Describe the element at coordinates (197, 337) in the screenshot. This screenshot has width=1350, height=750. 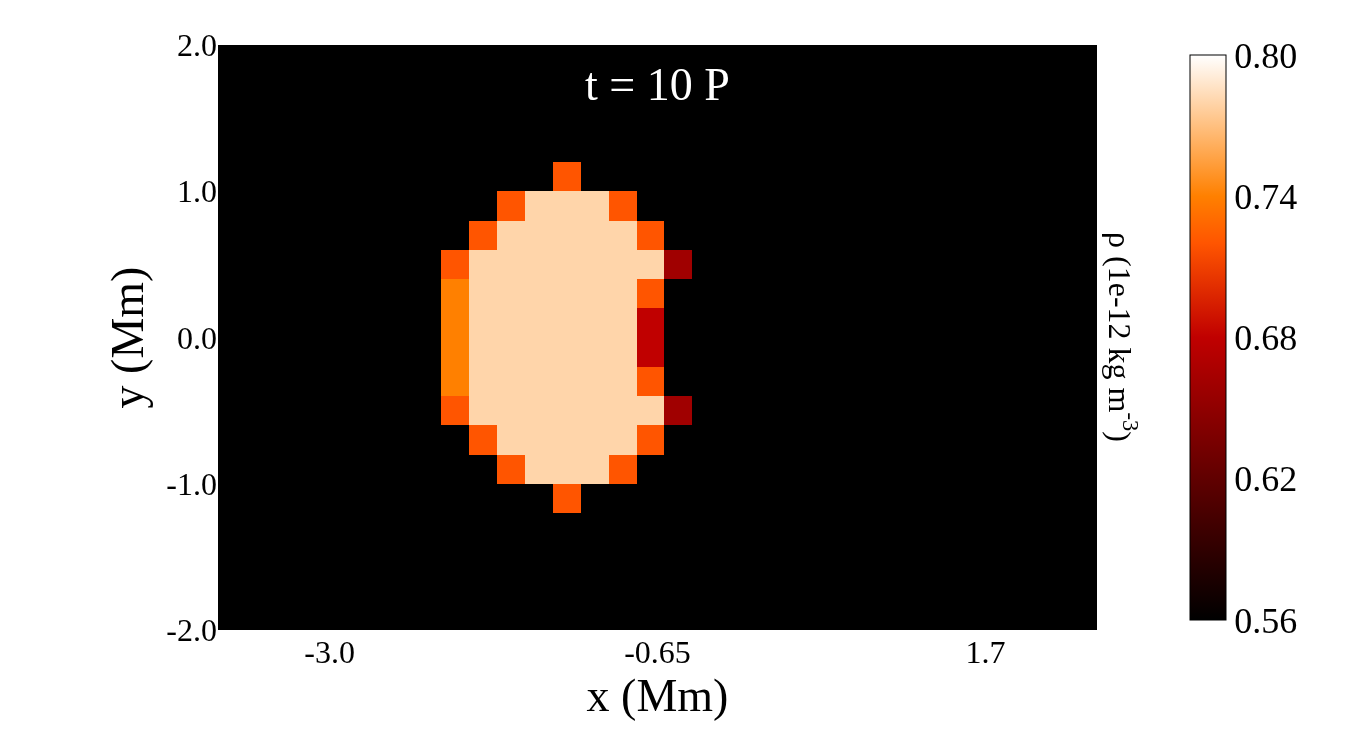
I see `y-tick-label: 0.0` at that location.